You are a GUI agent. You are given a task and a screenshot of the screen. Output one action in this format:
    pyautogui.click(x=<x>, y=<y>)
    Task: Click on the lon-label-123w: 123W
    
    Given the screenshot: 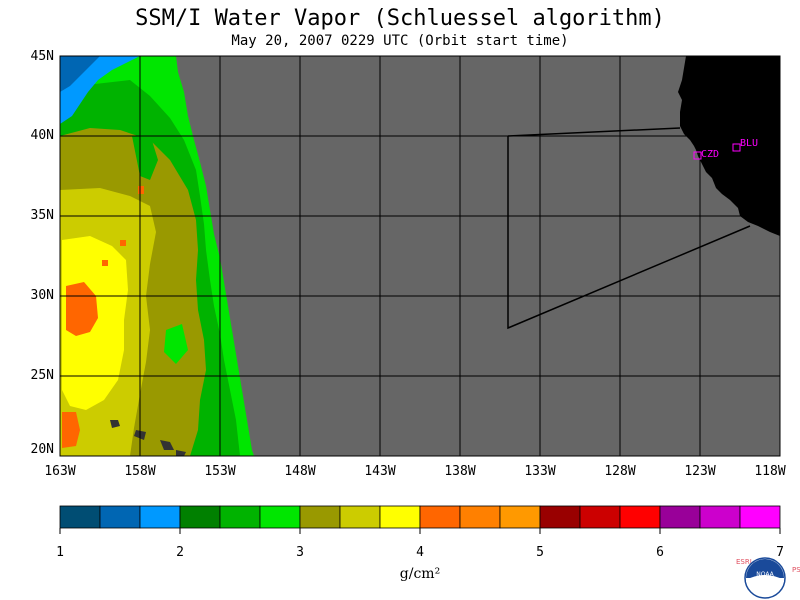 What is the action you would take?
    pyautogui.click(x=700, y=471)
    